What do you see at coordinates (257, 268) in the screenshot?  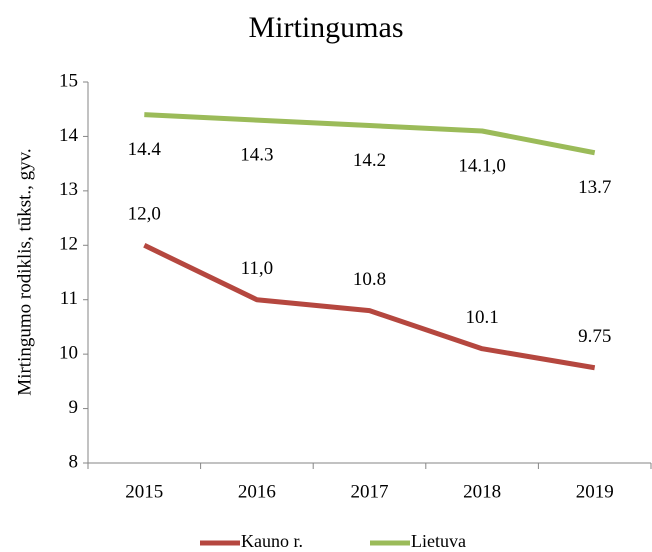 I see `data-label: 11,0` at bounding box center [257, 268].